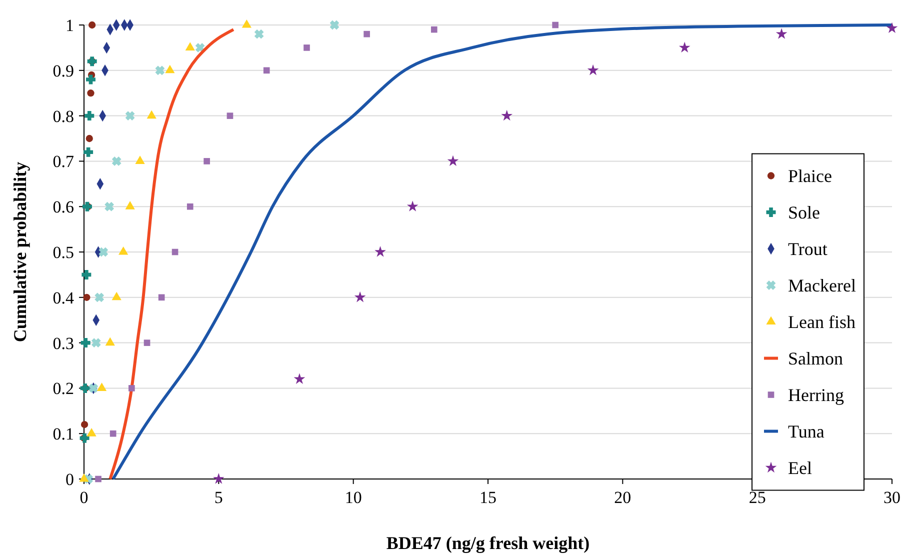  What do you see at coordinates (892, 497) in the screenshot?
I see `x-tick-label: 30` at bounding box center [892, 497].